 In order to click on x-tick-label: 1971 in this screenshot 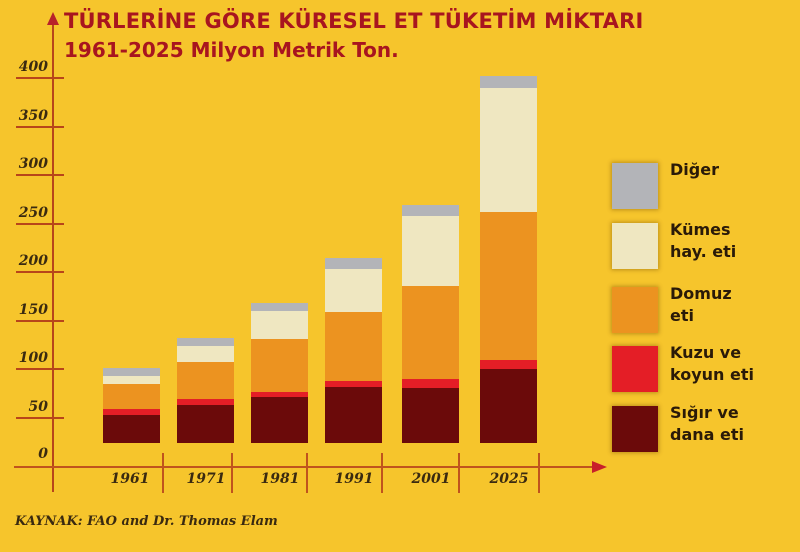, I will do `click(206, 479)`.